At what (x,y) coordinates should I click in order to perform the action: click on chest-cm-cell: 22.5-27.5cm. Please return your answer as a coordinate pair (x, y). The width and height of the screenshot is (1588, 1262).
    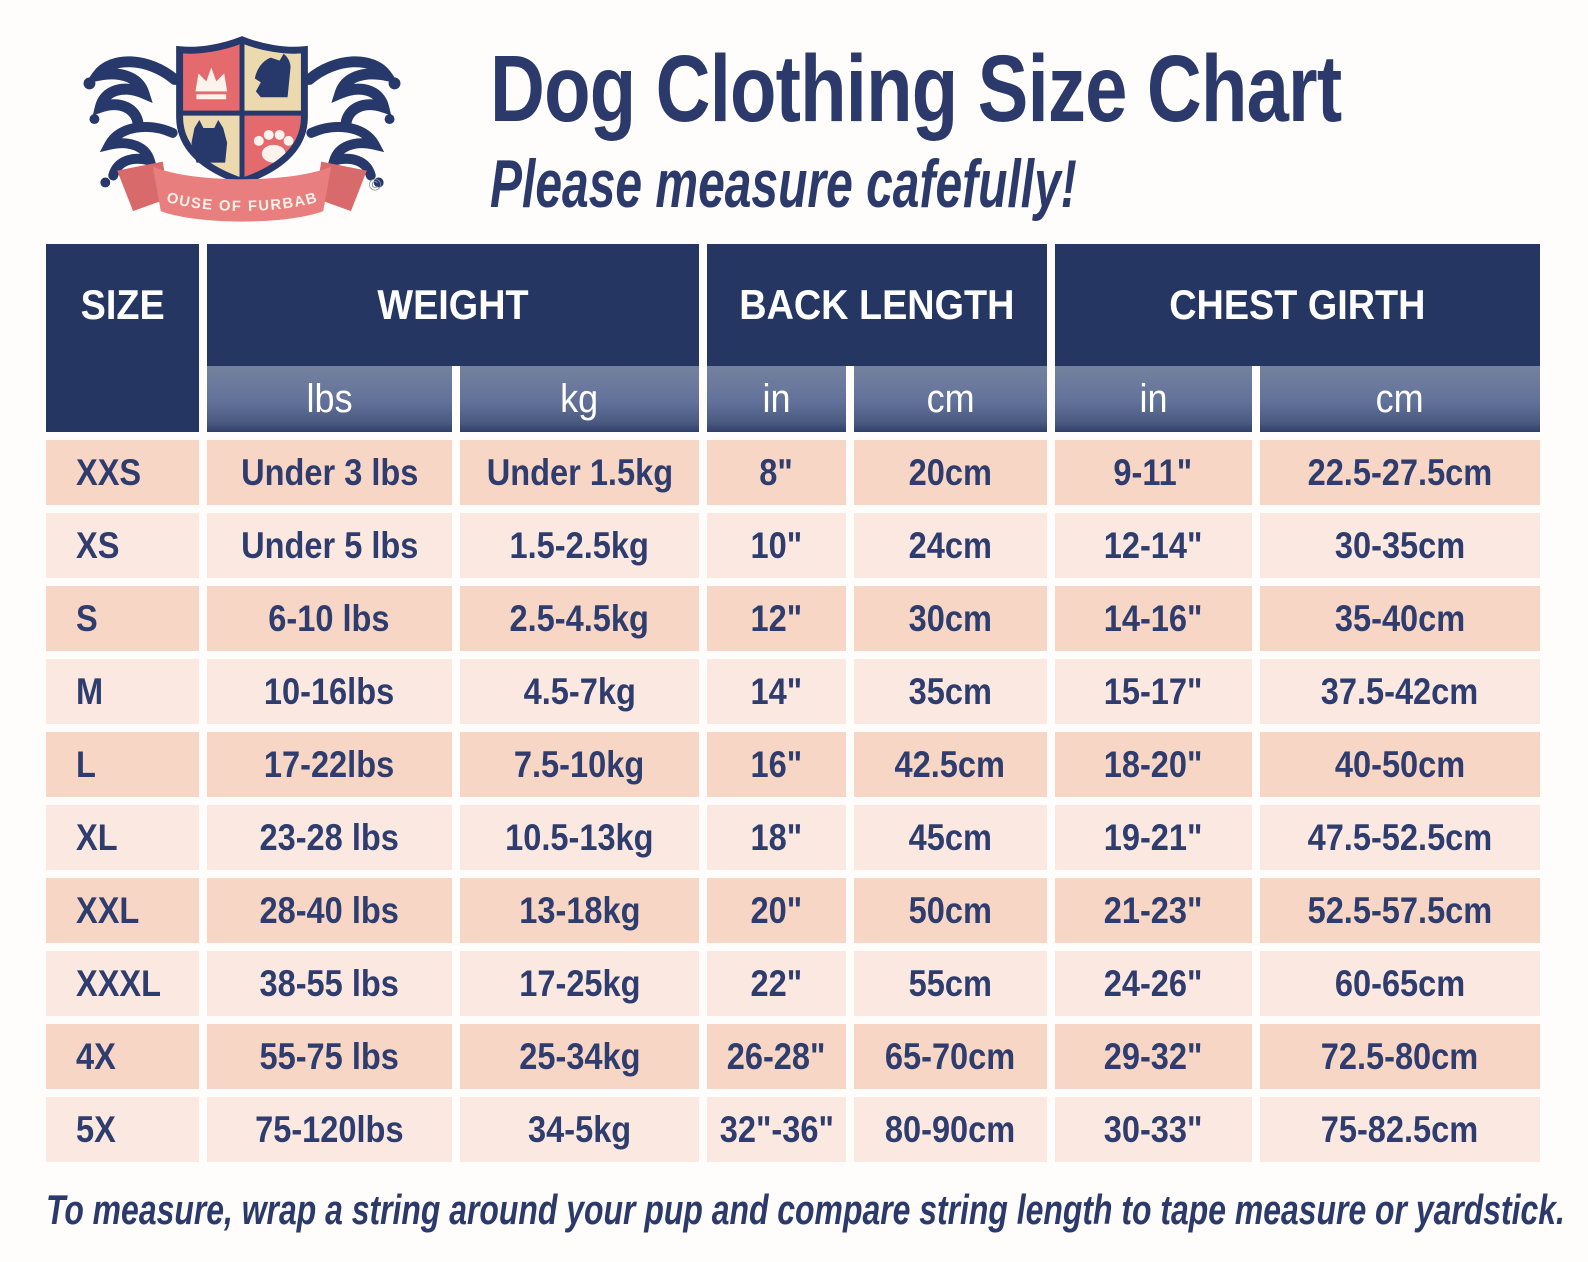
    Looking at the image, I should click on (1399, 472).